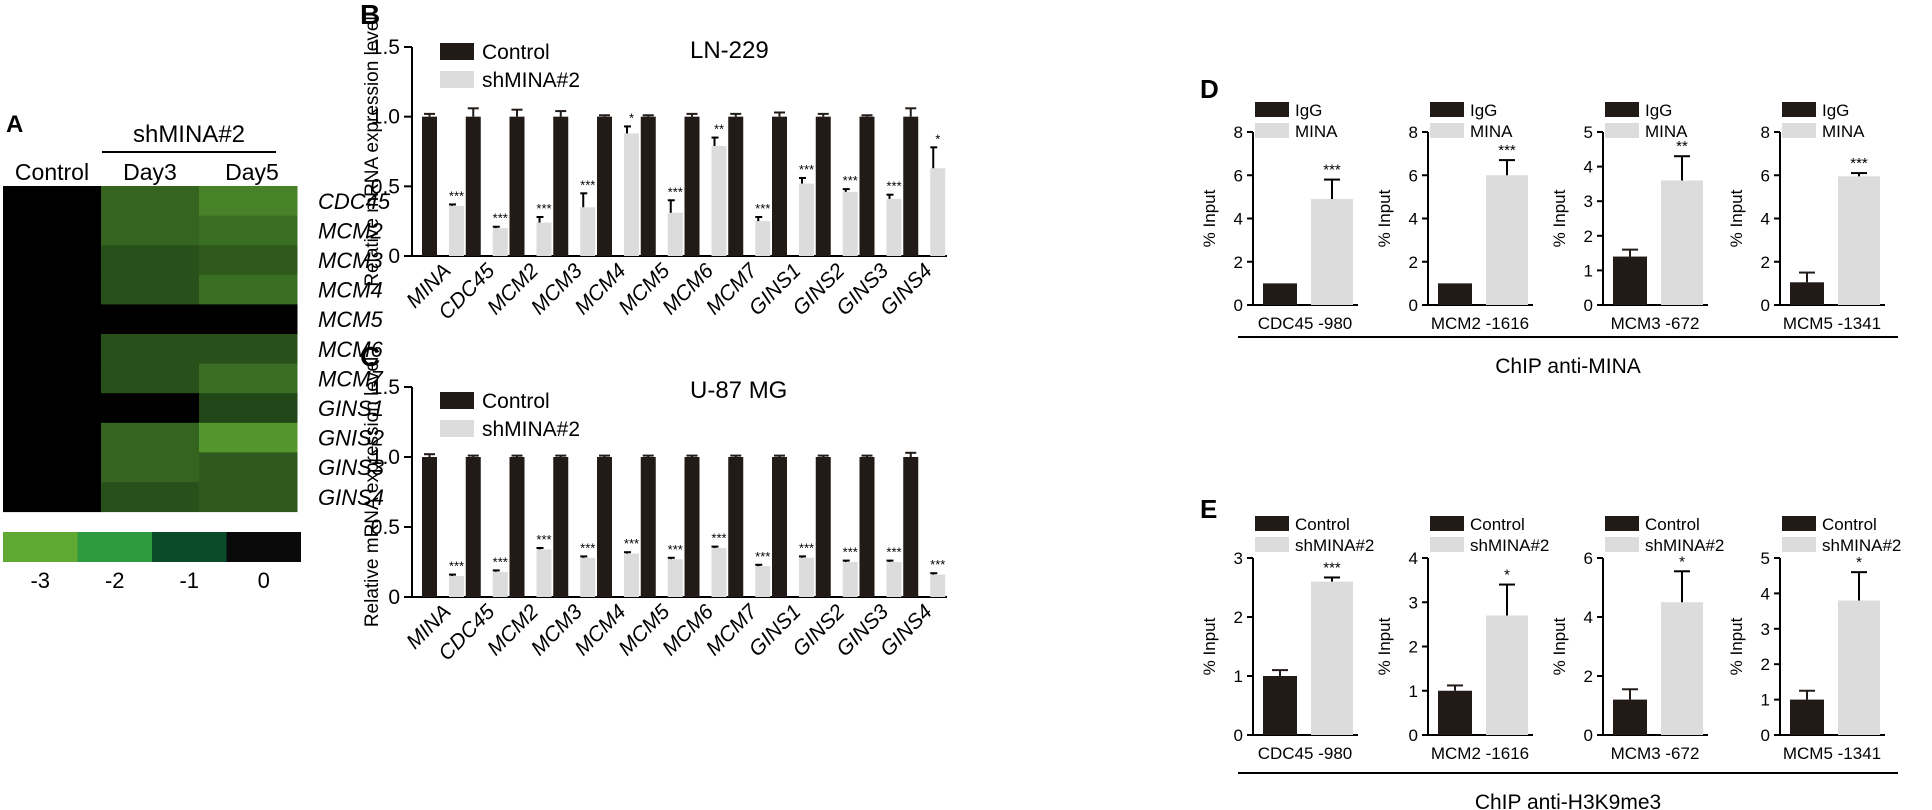  What do you see at coordinates (40, 580) in the screenshot?
I see `legend-label: -3` at bounding box center [40, 580].